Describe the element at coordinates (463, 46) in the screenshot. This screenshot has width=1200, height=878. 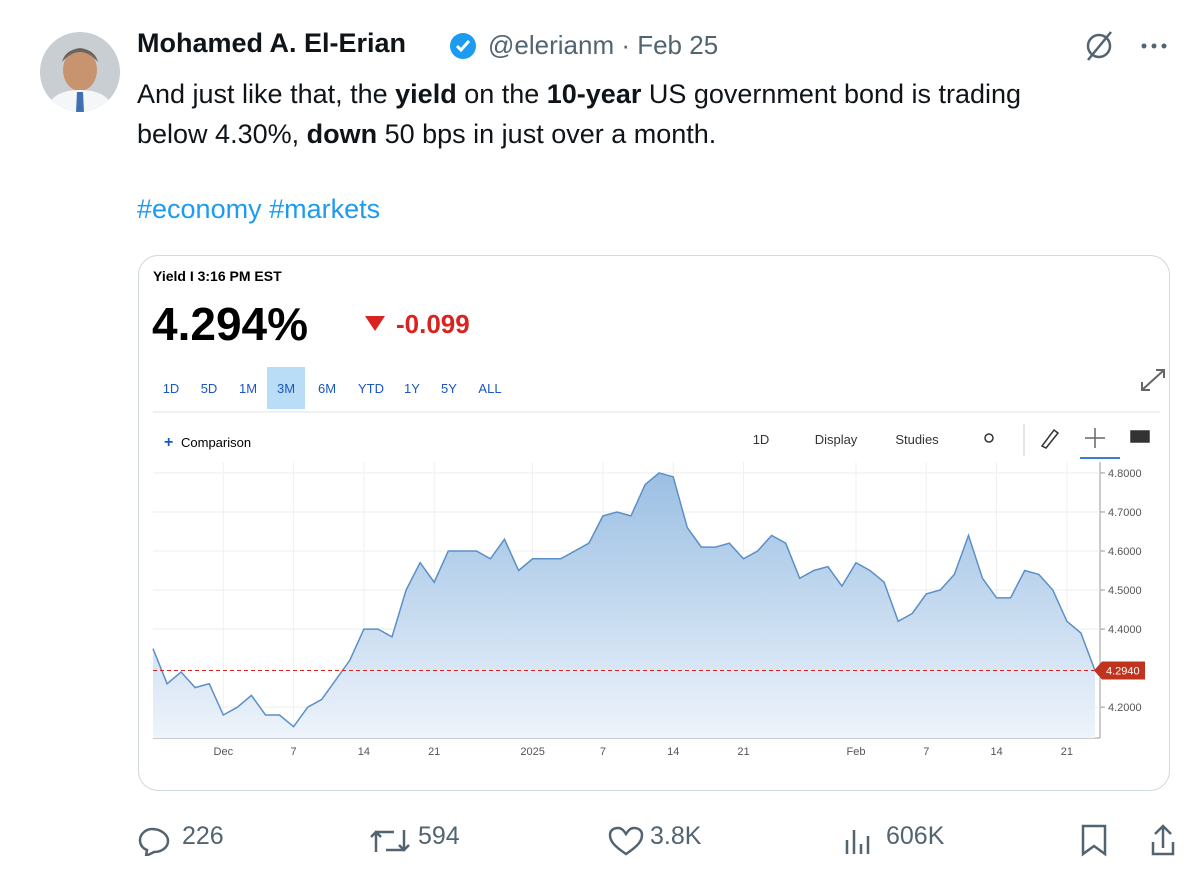
I see `verified-badge` at that location.